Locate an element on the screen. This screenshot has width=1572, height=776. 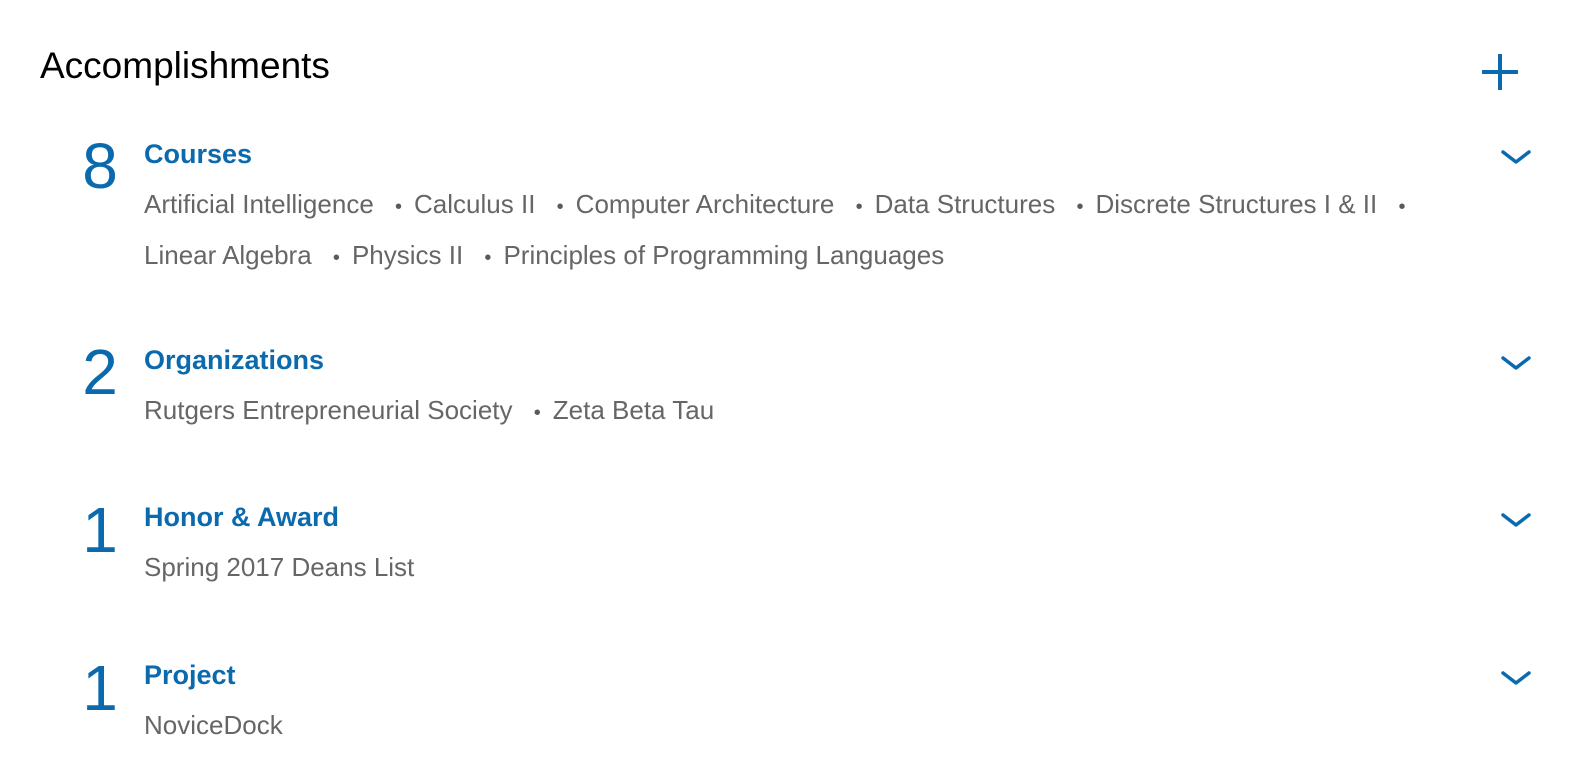
category-title-projects: Project is located at coordinates (190, 675).